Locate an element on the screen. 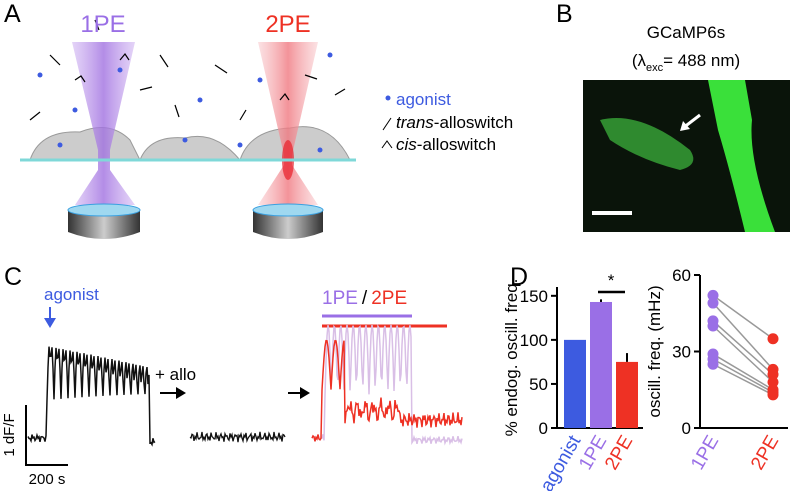 The height and width of the screenshot is (491, 793). traces is located at coordinates (245, 385).